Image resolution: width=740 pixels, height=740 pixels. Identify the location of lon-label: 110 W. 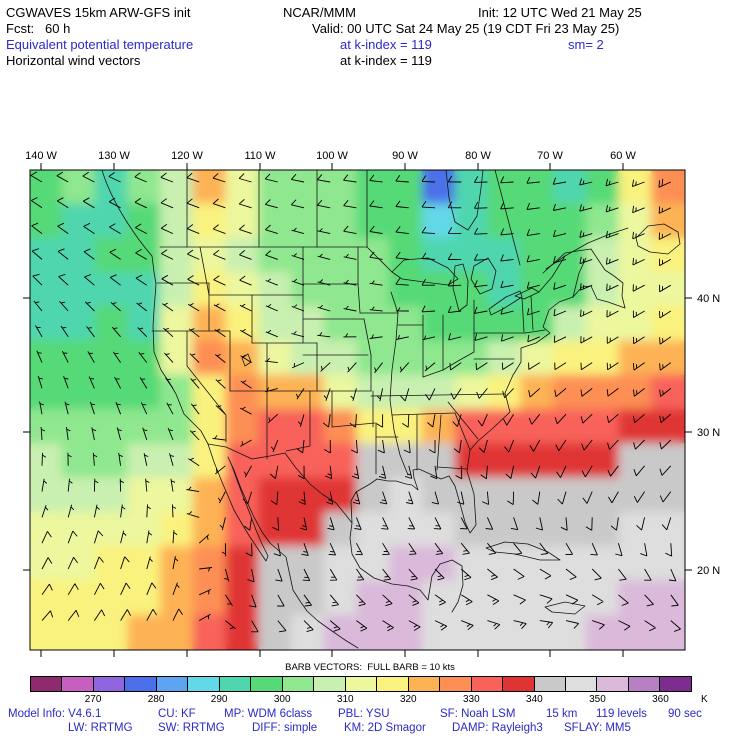
(261, 156).